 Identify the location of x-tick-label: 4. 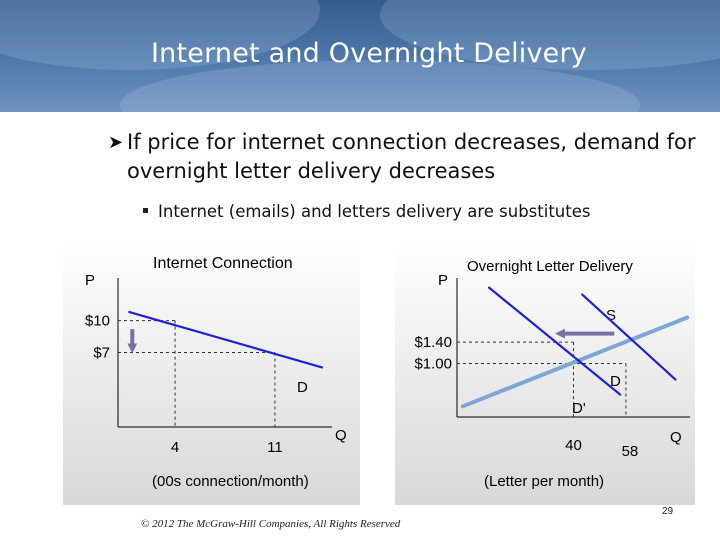
(175, 447).